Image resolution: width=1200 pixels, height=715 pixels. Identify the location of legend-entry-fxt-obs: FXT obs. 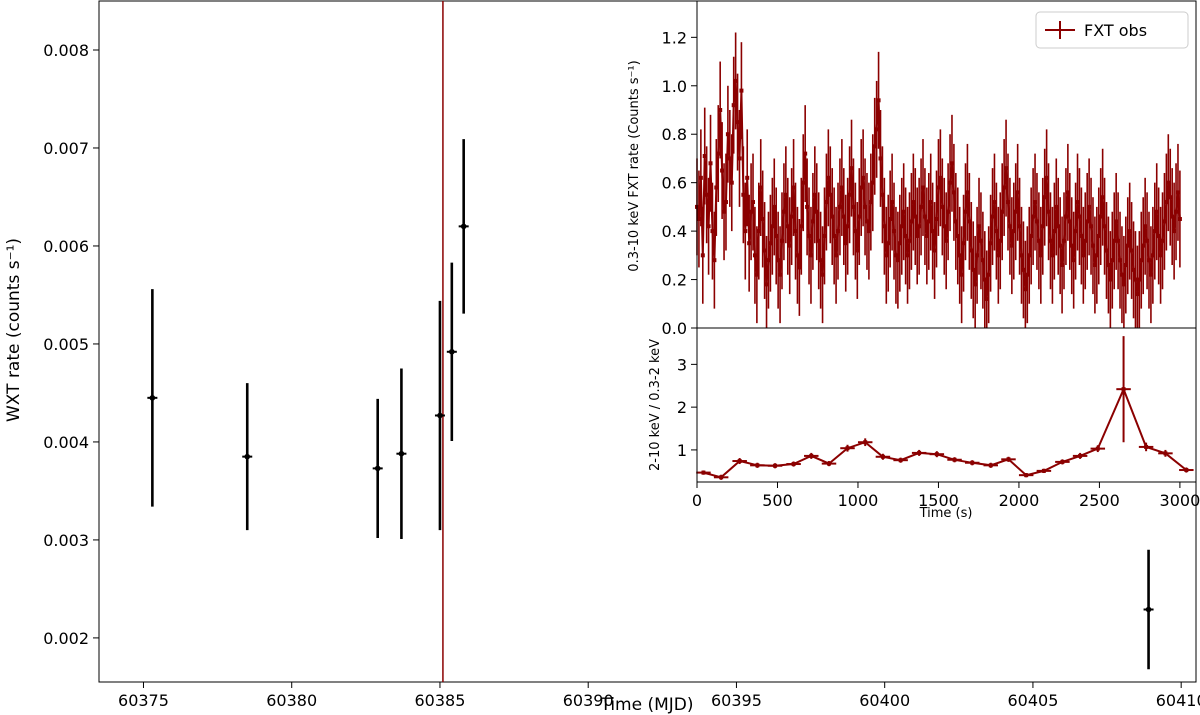
(1115, 30).